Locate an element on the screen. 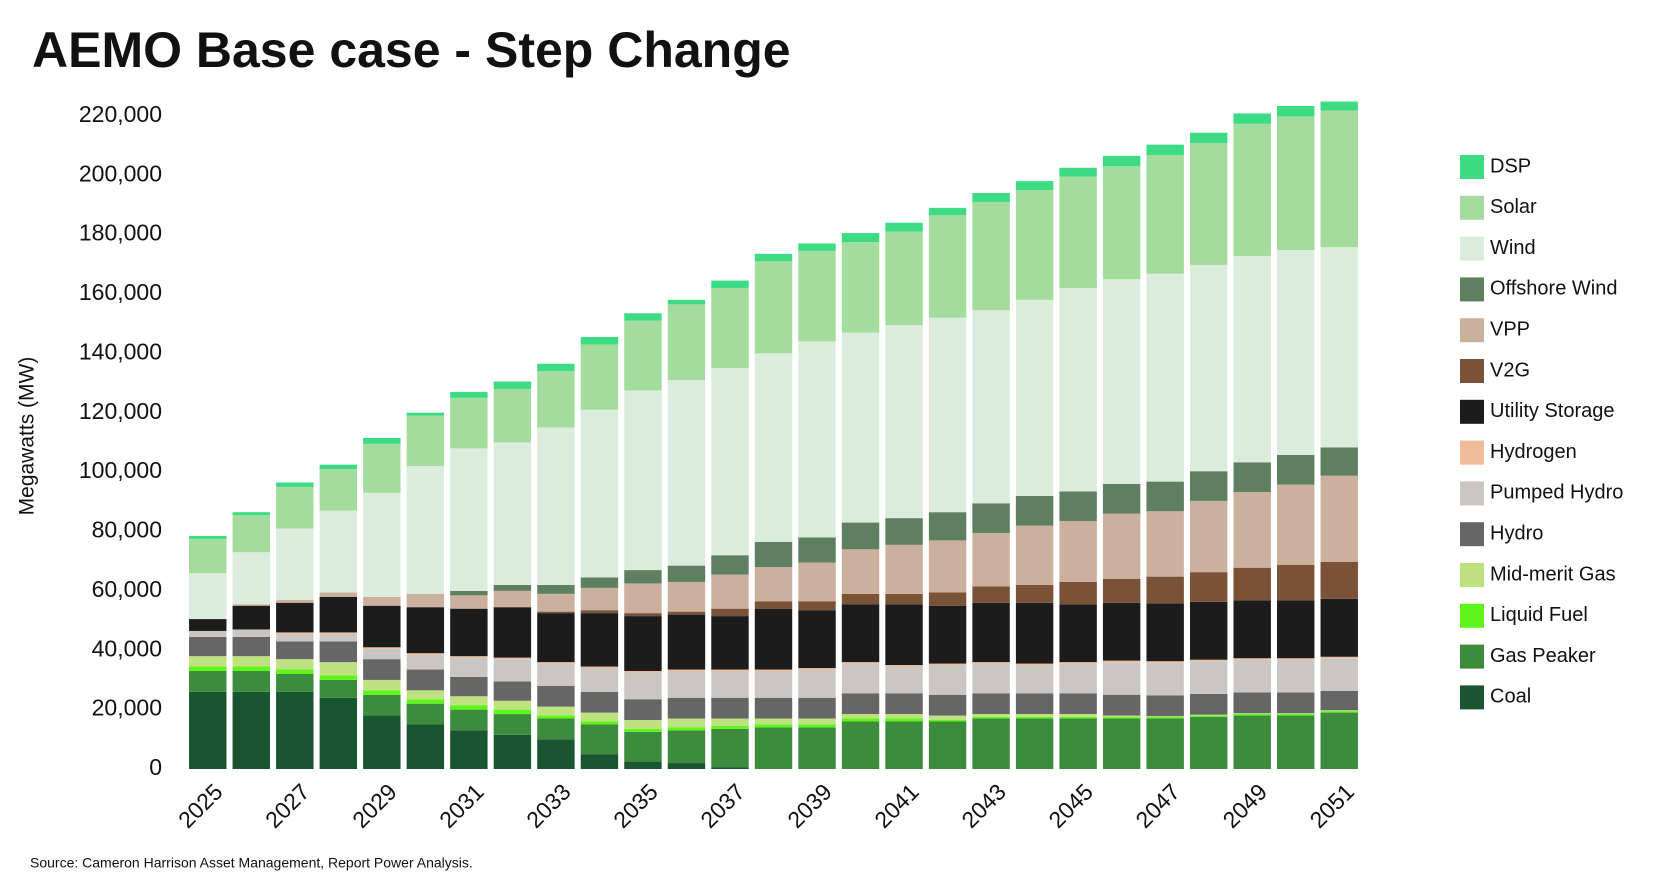 The width and height of the screenshot is (1680, 879). x-tick-label: 2025 is located at coordinates (200, 805).